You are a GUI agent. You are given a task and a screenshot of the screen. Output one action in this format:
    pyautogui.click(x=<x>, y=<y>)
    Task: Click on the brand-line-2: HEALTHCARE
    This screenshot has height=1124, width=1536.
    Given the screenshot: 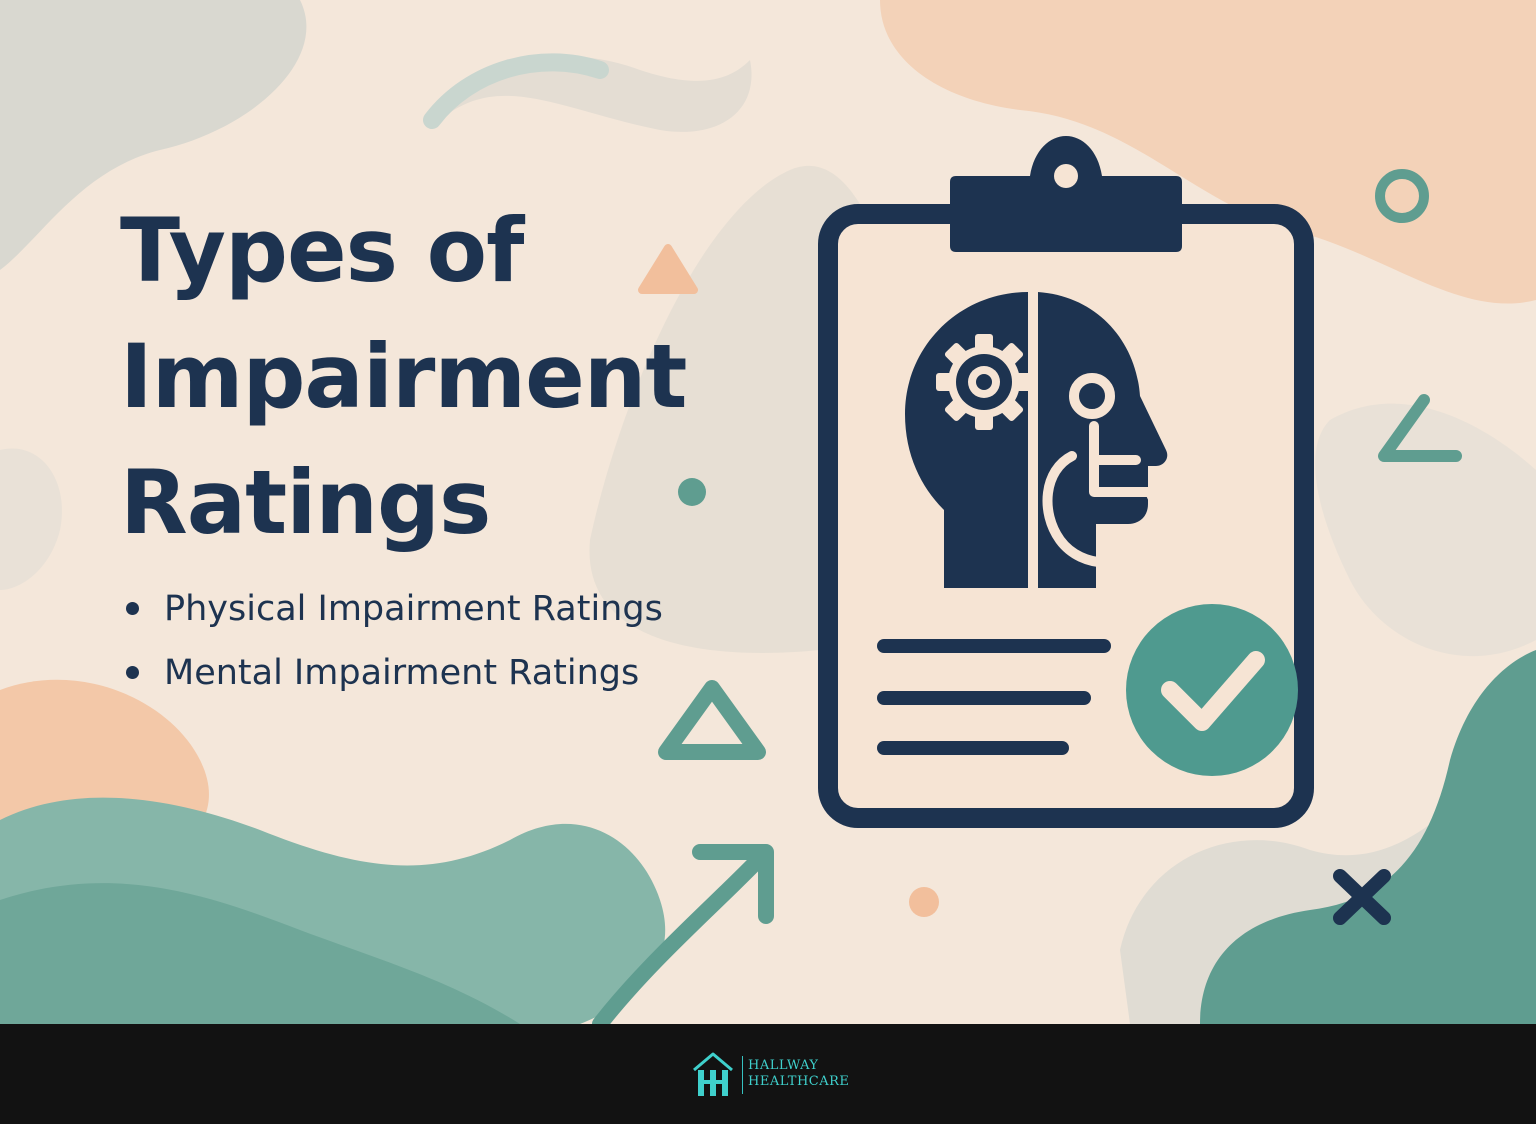 What is the action you would take?
    pyautogui.click(x=799, y=1081)
    